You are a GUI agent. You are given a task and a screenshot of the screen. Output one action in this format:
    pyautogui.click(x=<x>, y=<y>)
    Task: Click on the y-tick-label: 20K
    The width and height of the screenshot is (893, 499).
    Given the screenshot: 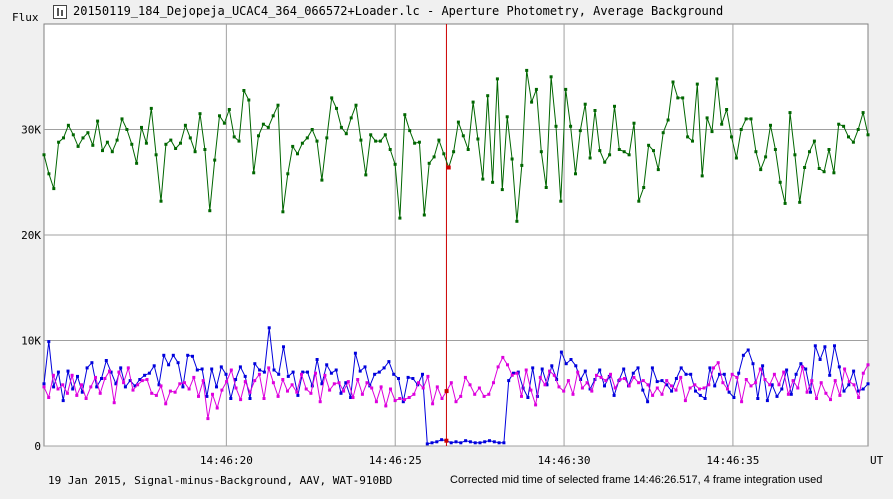 What is the action you would take?
    pyautogui.click(x=31, y=235)
    